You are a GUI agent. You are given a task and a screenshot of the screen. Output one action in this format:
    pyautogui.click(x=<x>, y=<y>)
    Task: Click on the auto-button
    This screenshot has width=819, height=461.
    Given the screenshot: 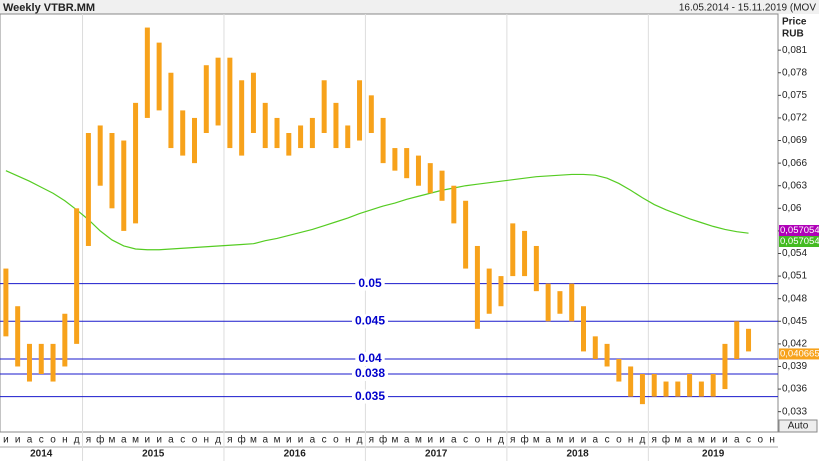 What is the action you would take?
    pyautogui.click(x=798, y=426)
    